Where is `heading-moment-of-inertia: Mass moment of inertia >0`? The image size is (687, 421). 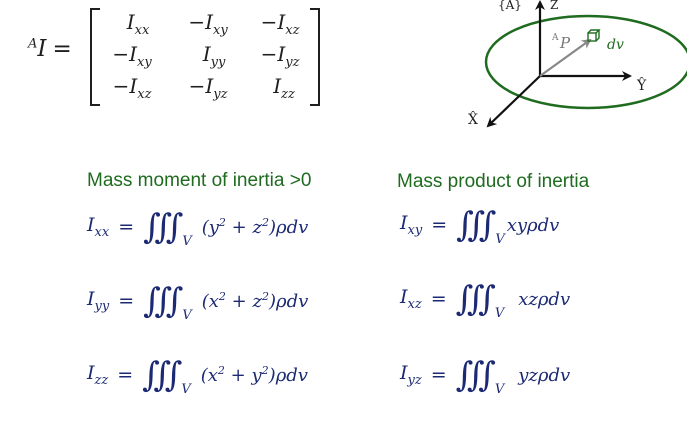 heading-moment-of-inertia: Mass moment of inertia >0 is located at coordinates (199, 180).